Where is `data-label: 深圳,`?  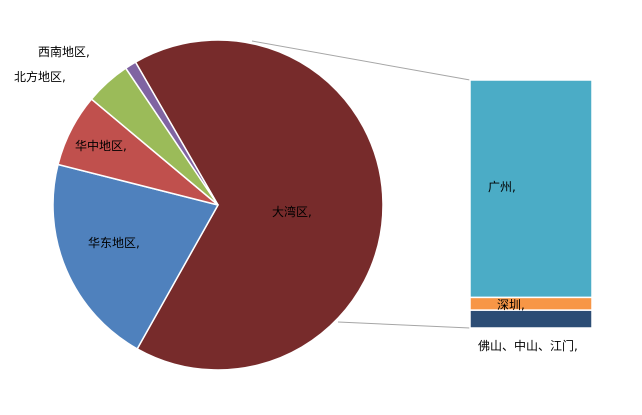 data-label: 深圳, is located at coordinates (511, 305).